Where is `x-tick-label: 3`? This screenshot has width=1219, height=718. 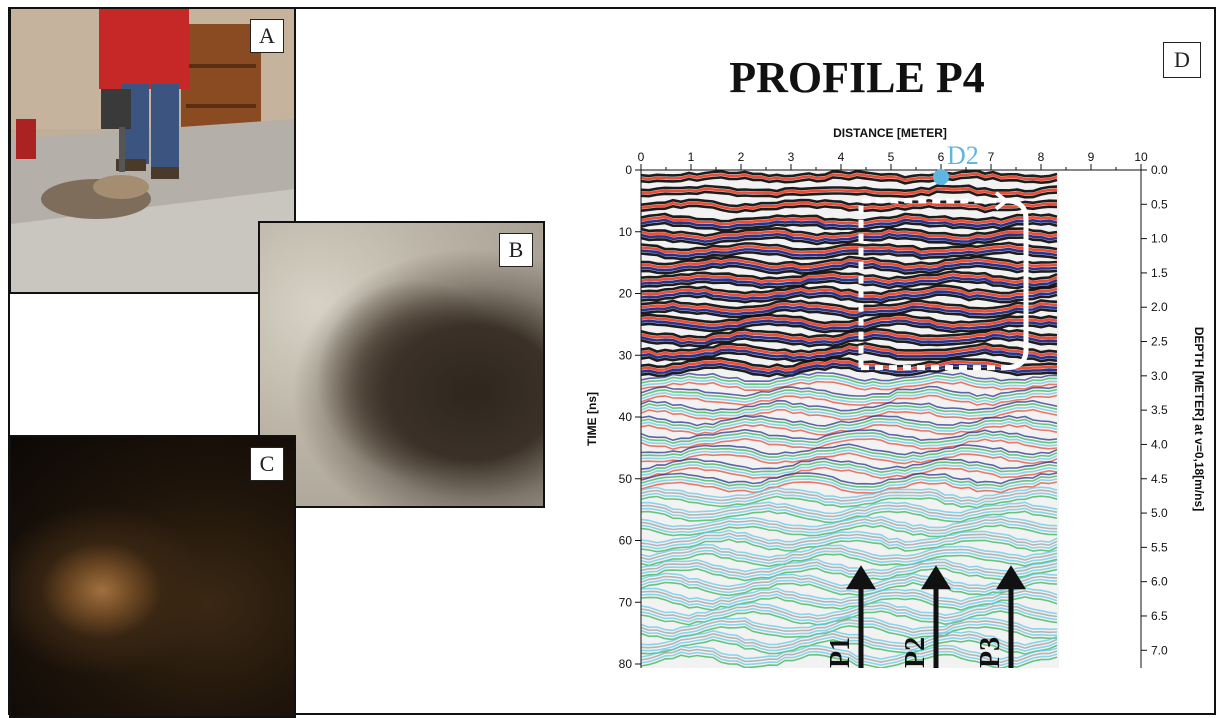
x-tick-label: 3 is located at coordinates (791, 157).